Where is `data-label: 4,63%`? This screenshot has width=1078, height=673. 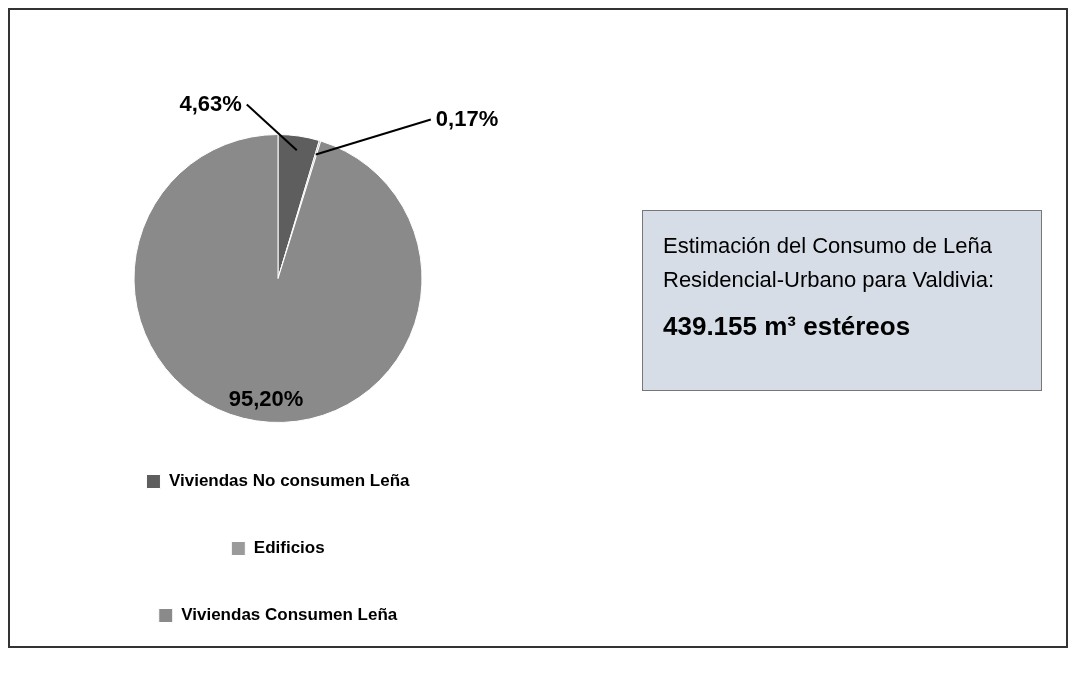 data-label: 4,63% is located at coordinates (210, 103).